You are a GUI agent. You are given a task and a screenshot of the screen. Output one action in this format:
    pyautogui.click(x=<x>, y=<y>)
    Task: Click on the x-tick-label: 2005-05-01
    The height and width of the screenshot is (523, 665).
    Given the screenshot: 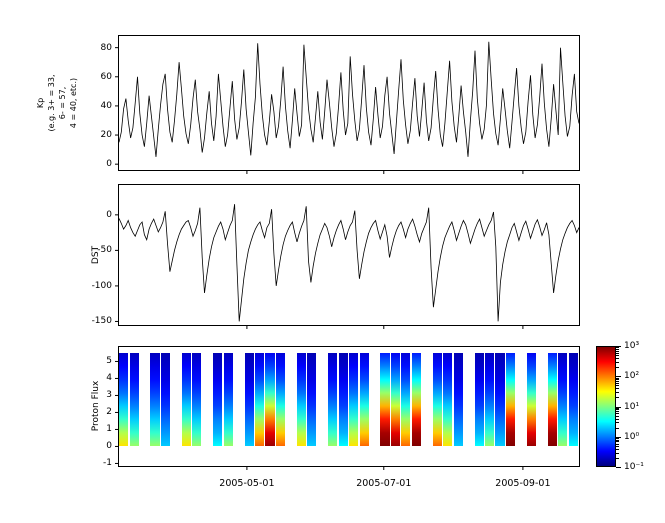 What is the action you would take?
    pyautogui.click(x=247, y=483)
    